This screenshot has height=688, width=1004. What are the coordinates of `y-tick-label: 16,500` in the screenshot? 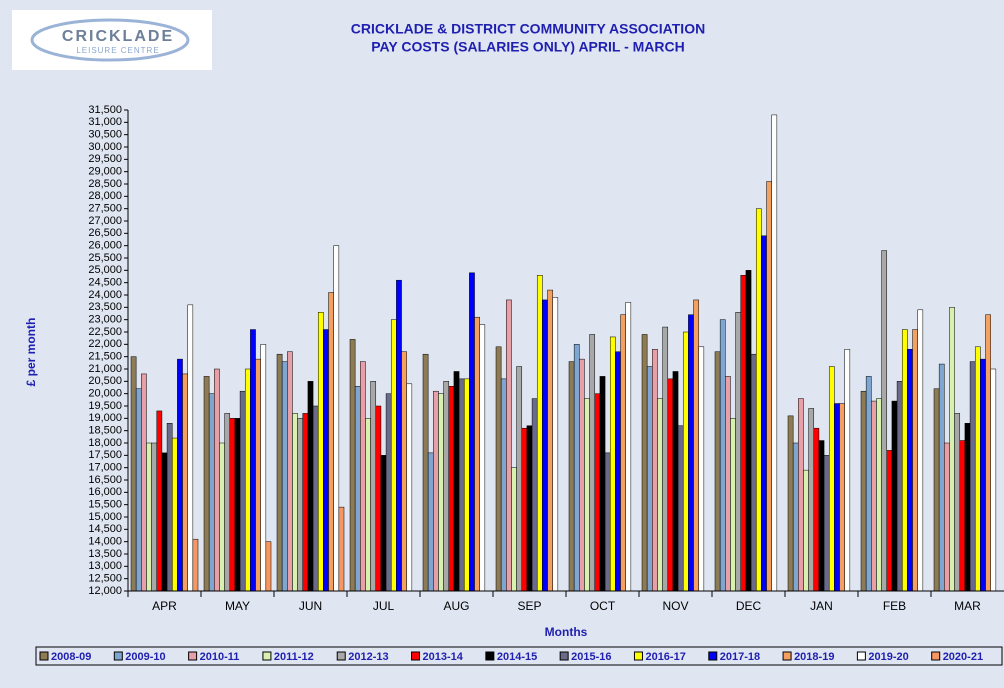 It's located at (105, 480).